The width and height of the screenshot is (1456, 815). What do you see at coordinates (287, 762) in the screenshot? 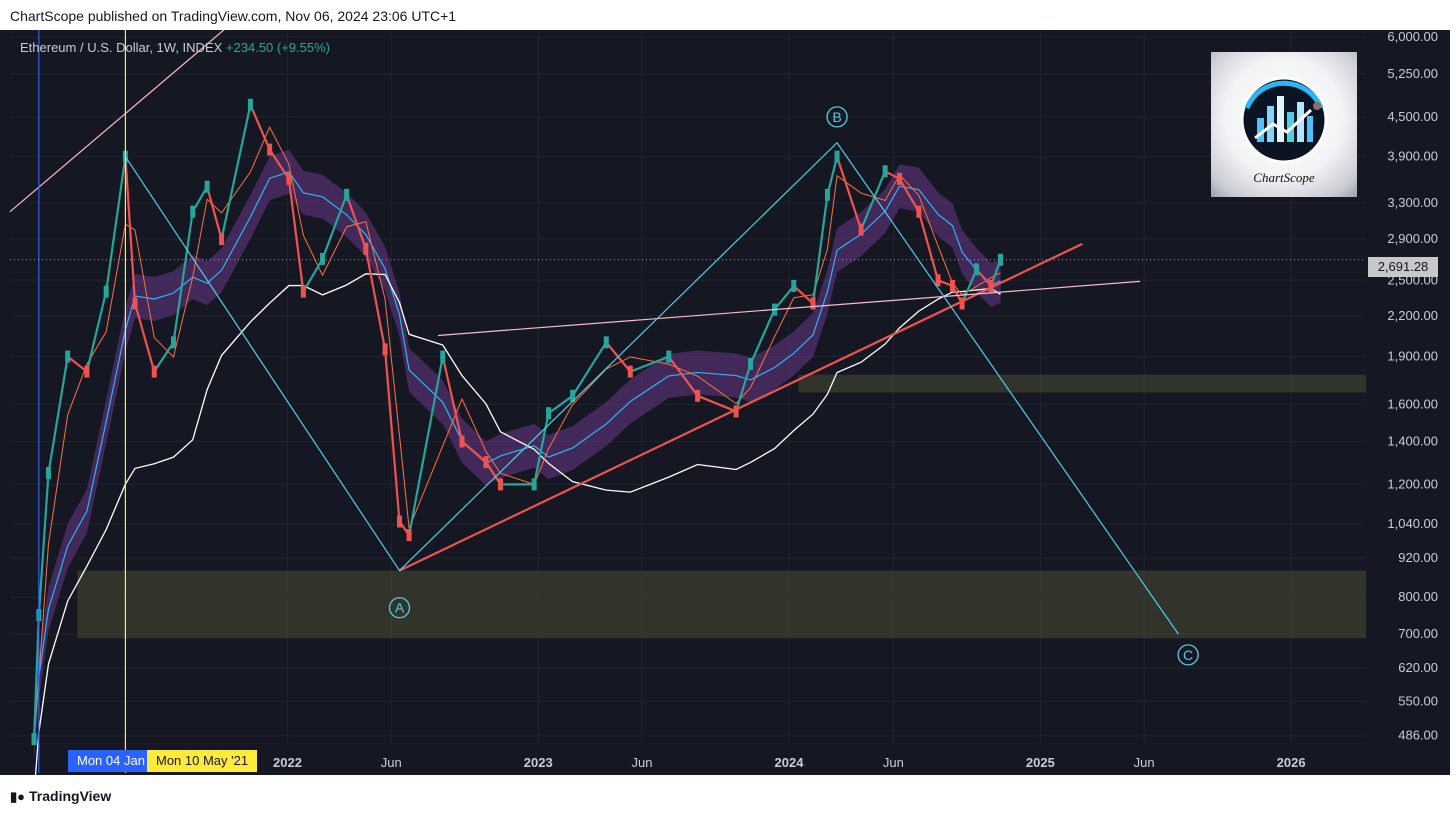
I see `x-tick-label: 2022` at bounding box center [287, 762].